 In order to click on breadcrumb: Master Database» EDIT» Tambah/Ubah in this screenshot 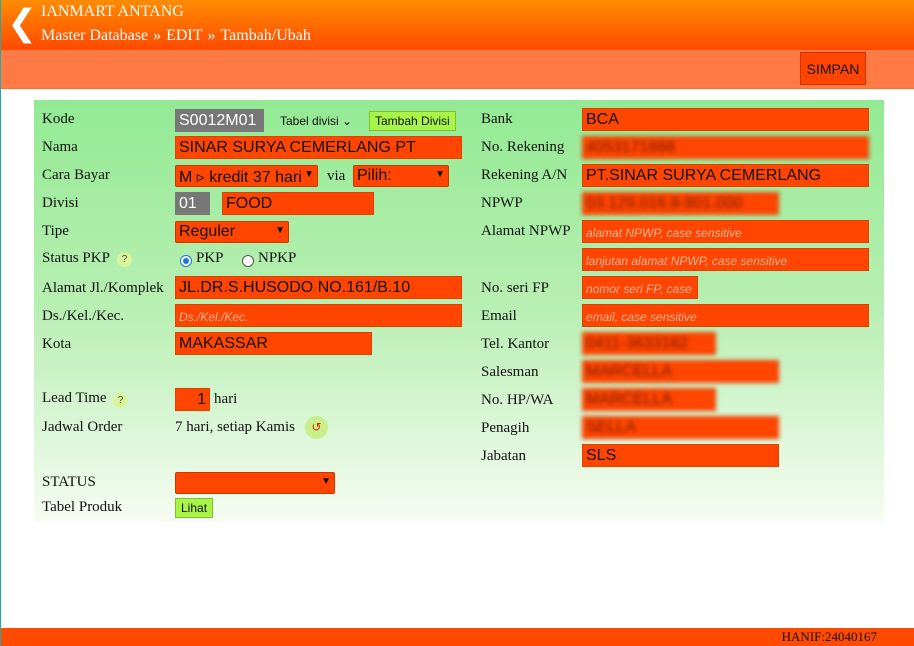, I will do `click(176, 36)`.